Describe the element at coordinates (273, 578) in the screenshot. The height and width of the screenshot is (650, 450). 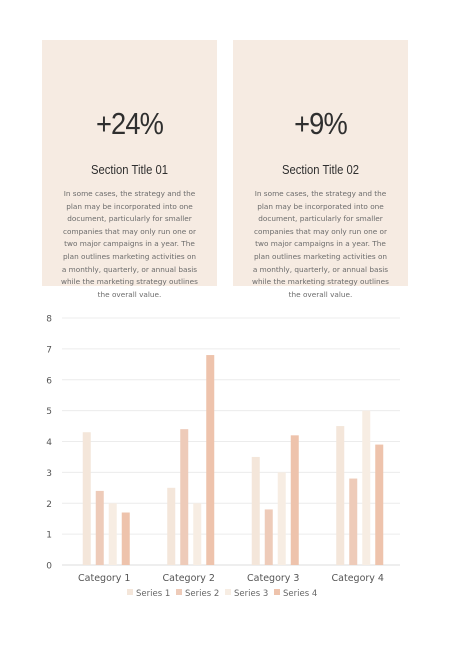
I see `x-tick-label: Category 3` at that location.